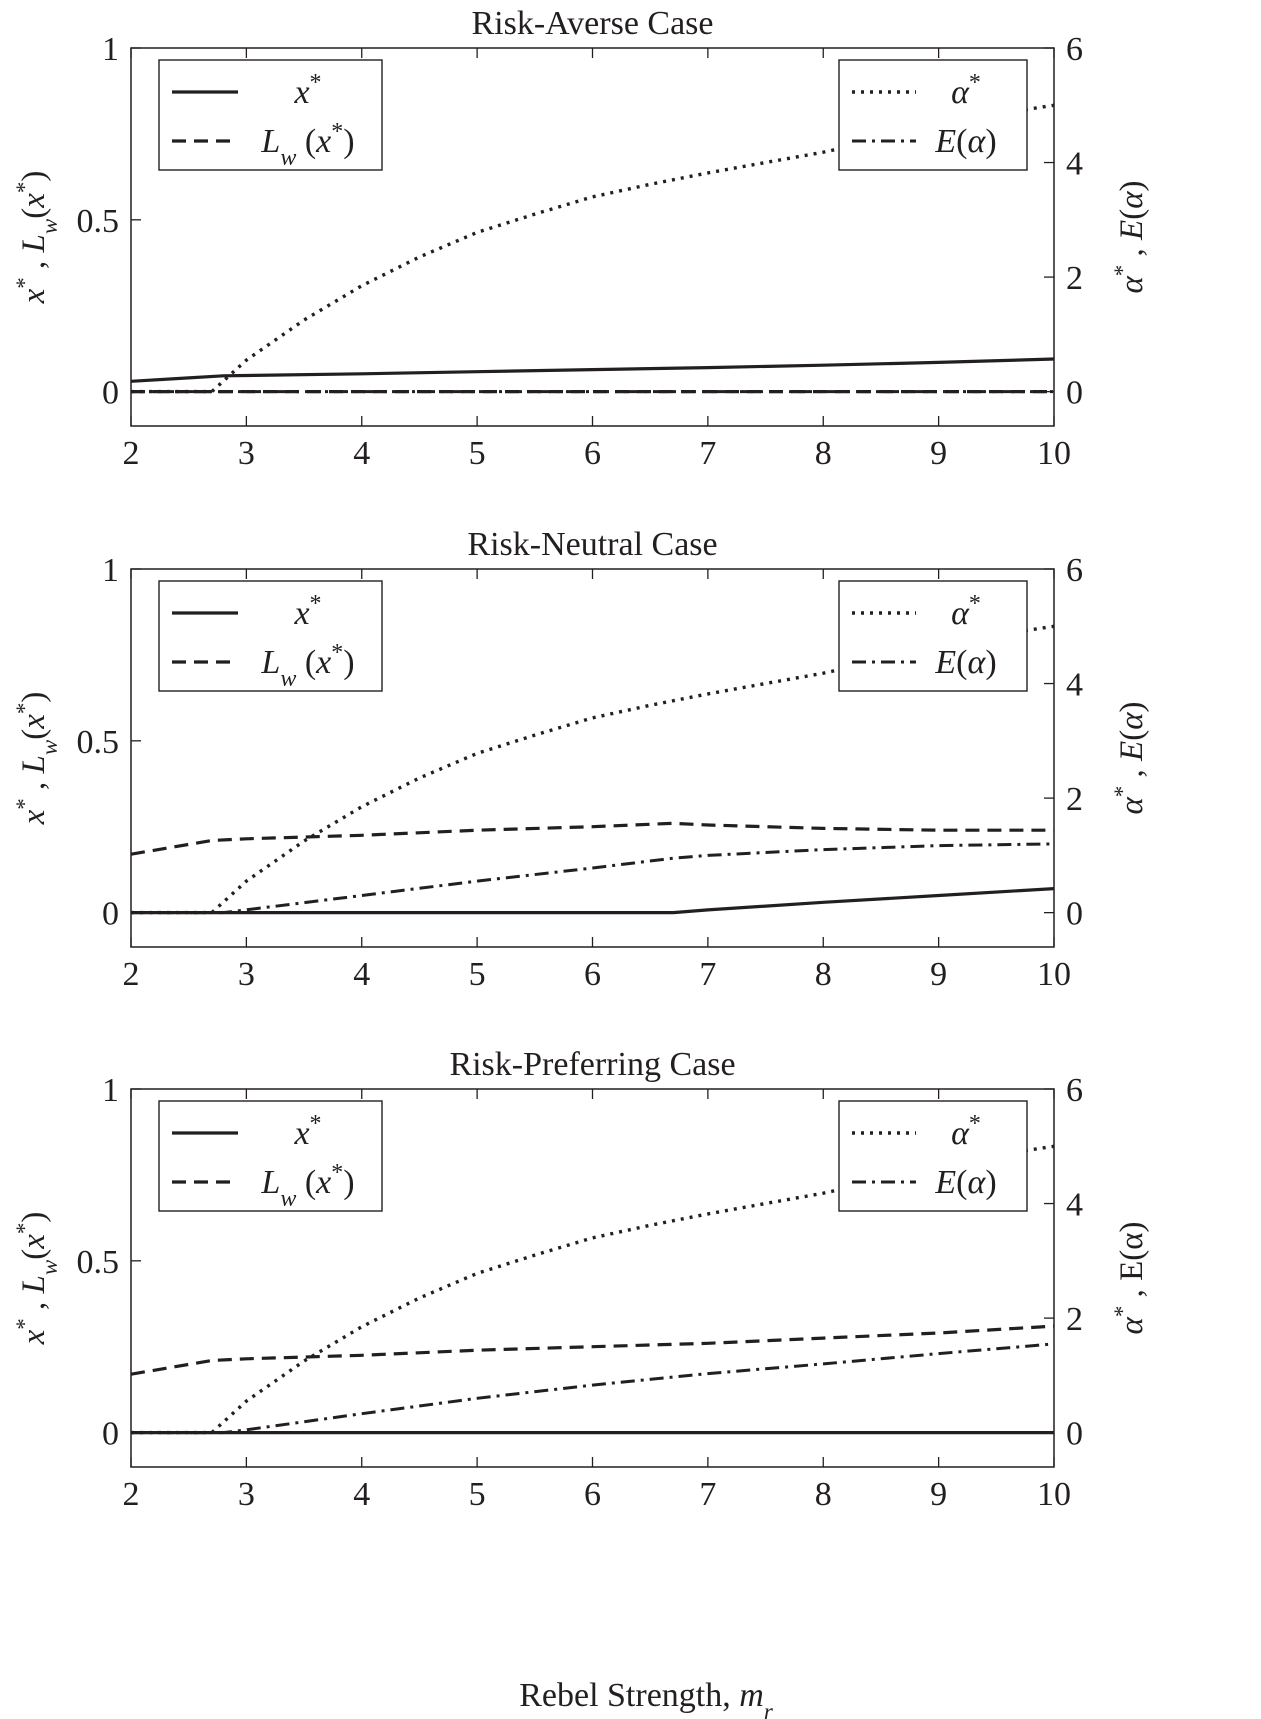 The image size is (1261, 1719). I want to click on chart-title: Risk-Averse Case, so click(592, 23).